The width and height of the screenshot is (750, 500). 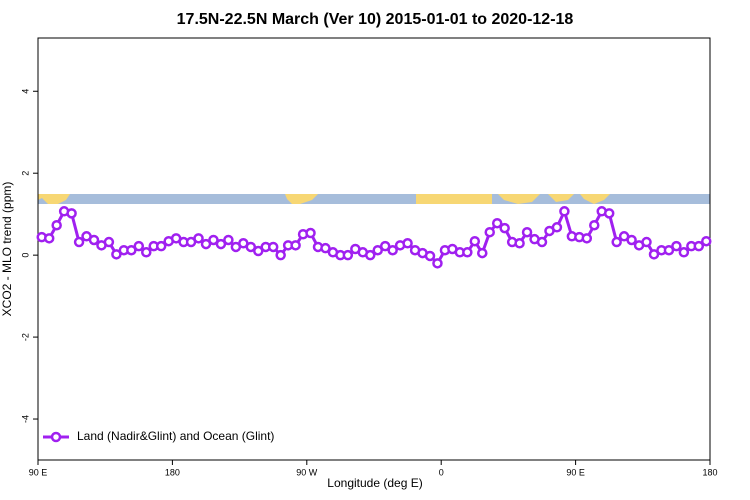 What do you see at coordinates (175, 436) in the screenshot?
I see `legend-label: Land (Nadir&Glint) and Ocean (Glint)` at bounding box center [175, 436].